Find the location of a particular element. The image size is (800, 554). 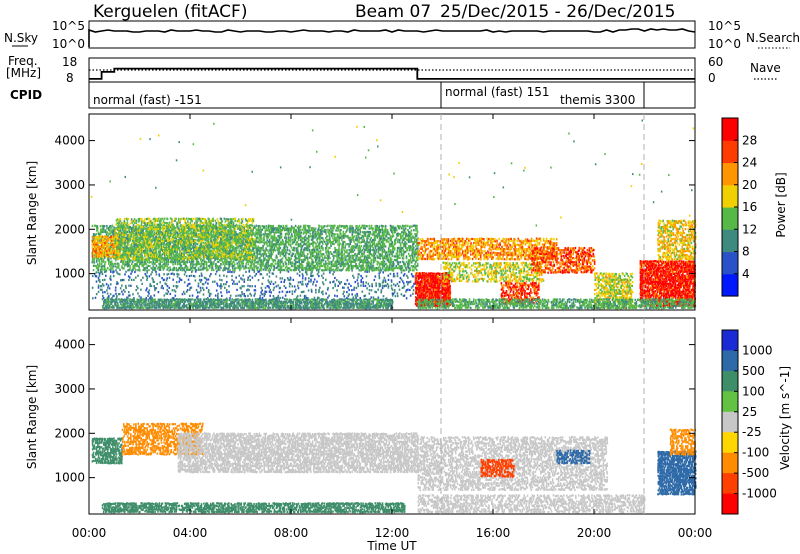

cpid-segment-2: normal (fast) 151 is located at coordinates (497, 92).